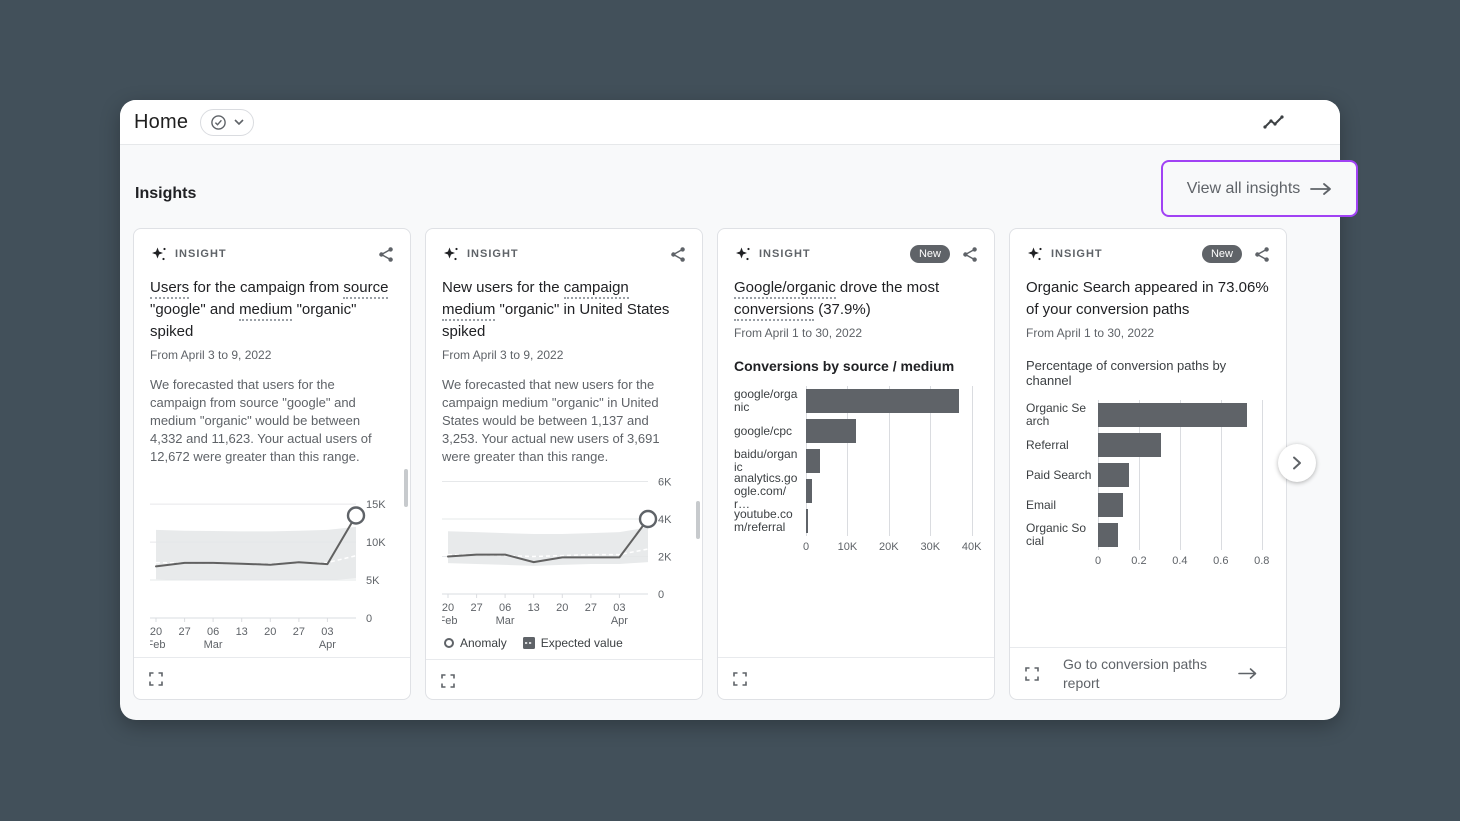 This screenshot has height=821, width=1460. Describe the element at coordinates (1243, 188) in the screenshot. I see `view-all-insights-label: View all insights` at that location.